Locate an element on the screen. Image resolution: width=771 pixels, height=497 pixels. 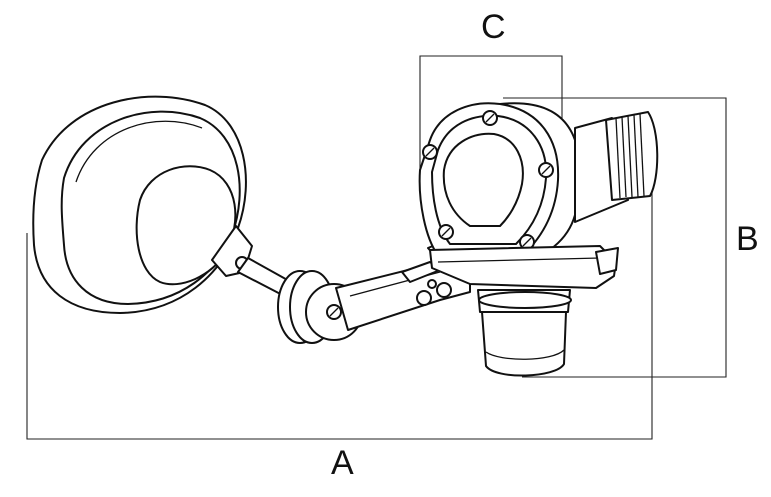
dimension-label-c: C is located at coordinates (493, 27).